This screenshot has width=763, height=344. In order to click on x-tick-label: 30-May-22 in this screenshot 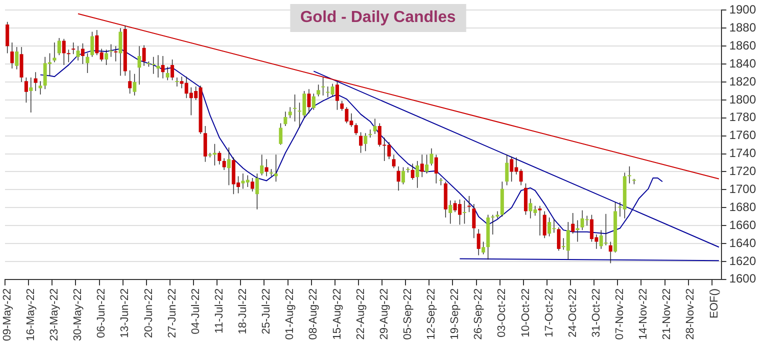, I will do `click(78, 314)`.